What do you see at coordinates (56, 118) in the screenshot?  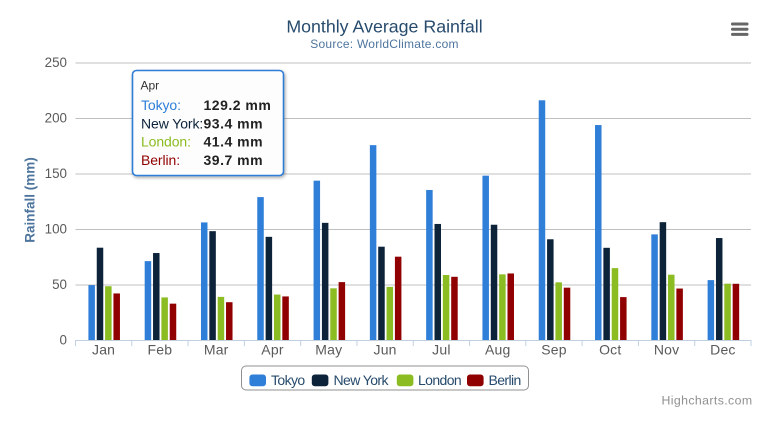 I see `svg-text: 200` at bounding box center [56, 118].